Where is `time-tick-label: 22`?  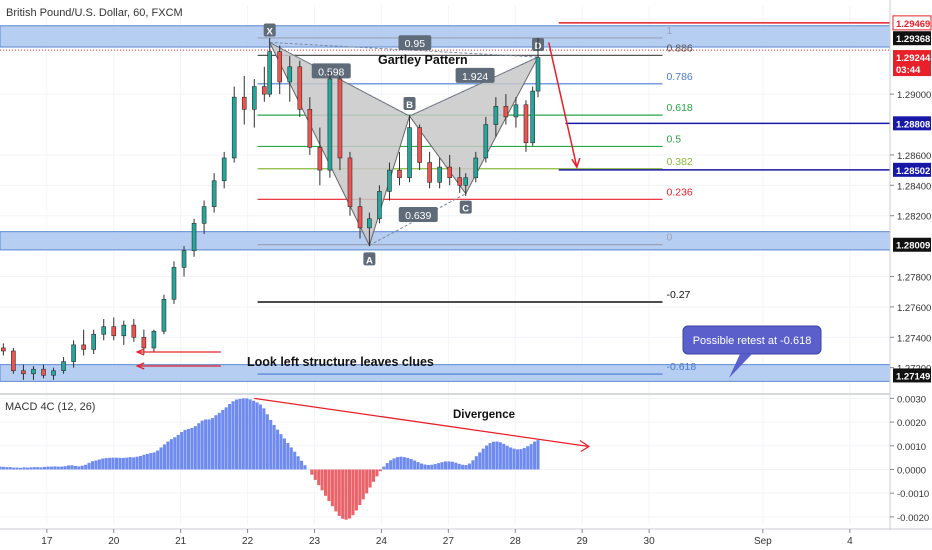 time-tick-label: 22 is located at coordinates (248, 541).